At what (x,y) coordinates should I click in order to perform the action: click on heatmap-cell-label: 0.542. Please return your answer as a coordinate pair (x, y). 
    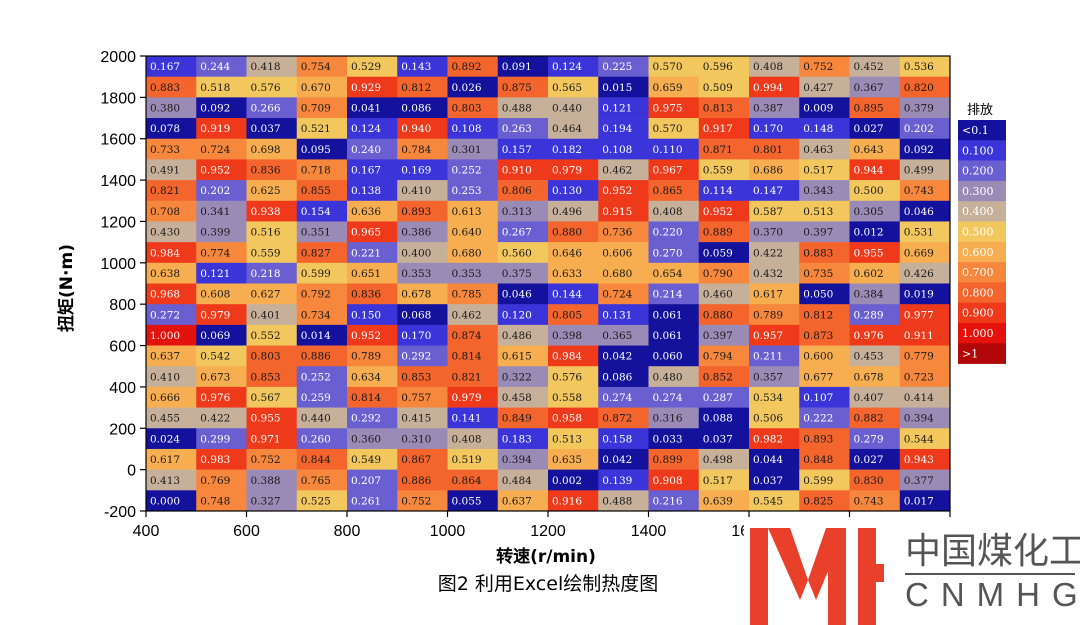
    Looking at the image, I should click on (215, 357).